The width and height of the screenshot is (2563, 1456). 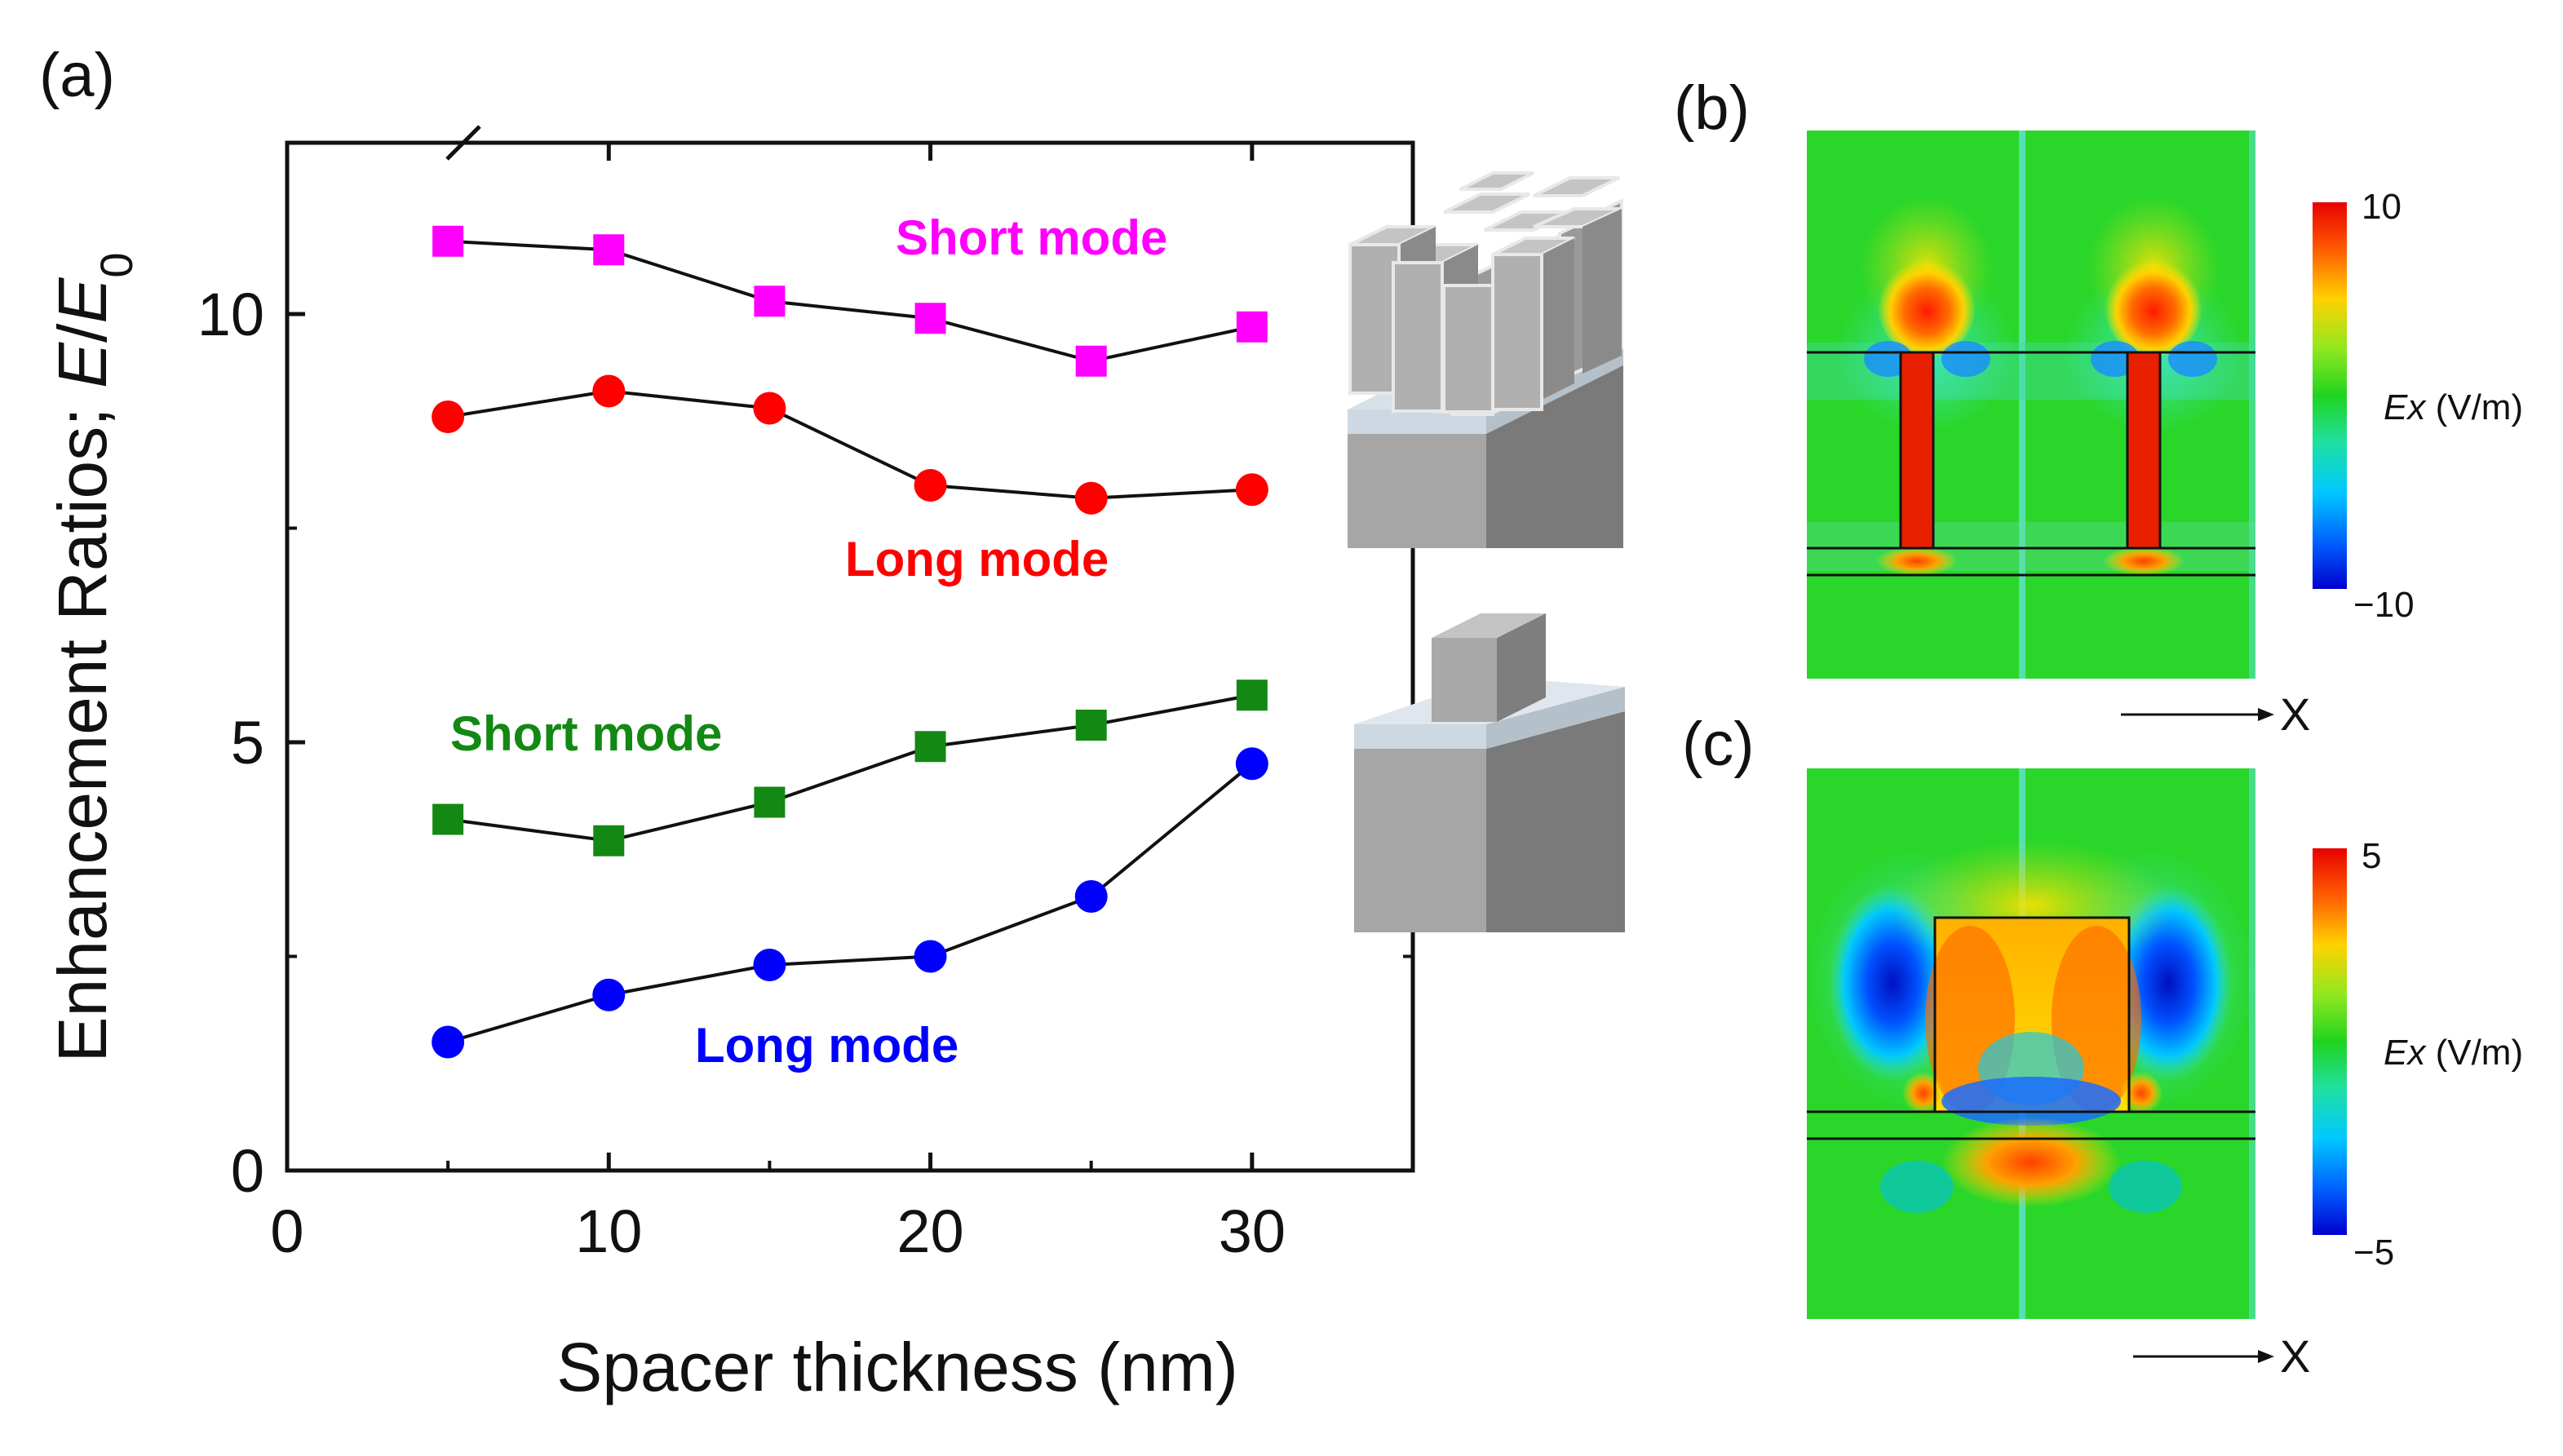 I want to click on series-0-line, so click(x=850, y=301).